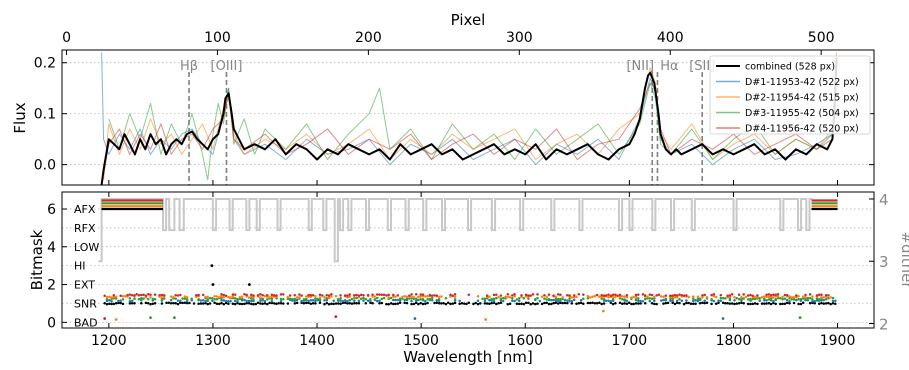 The image size is (909, 370). I want to click on extra-point, so click(486, 319).